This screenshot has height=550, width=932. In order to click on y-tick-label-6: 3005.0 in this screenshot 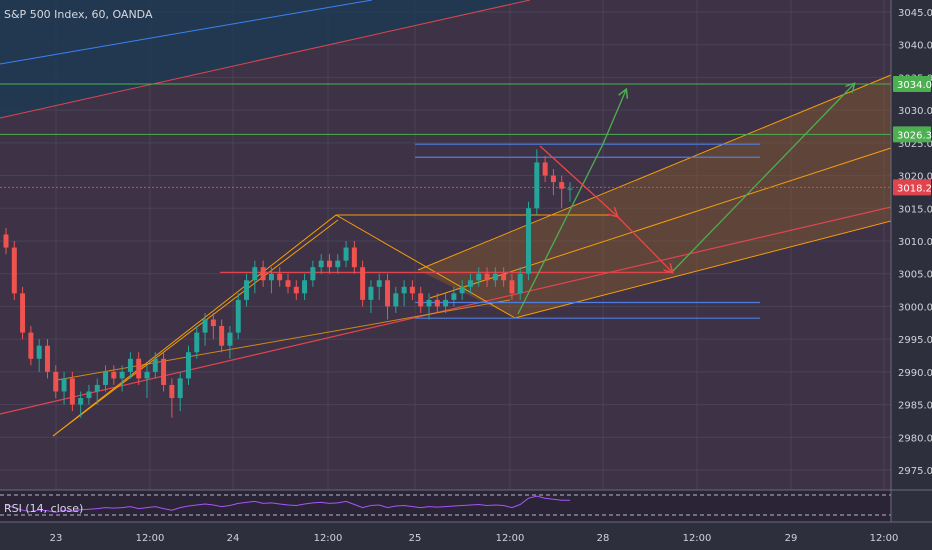, I will do `click(915, 275)`.